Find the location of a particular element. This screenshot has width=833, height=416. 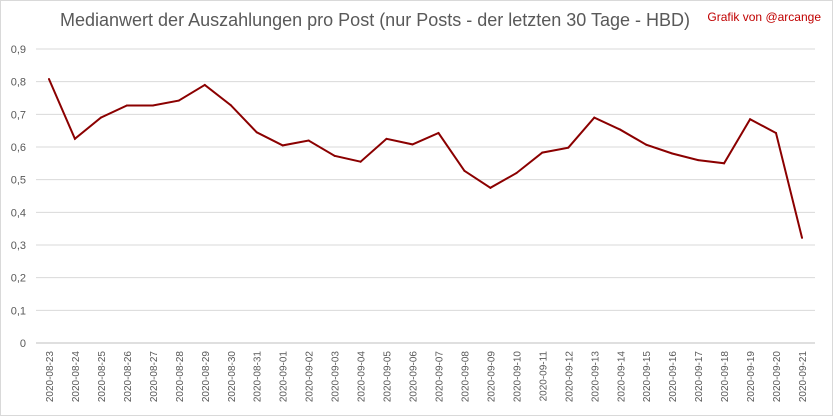

y-tick-label: 0 is located at coordinates (23, 344).